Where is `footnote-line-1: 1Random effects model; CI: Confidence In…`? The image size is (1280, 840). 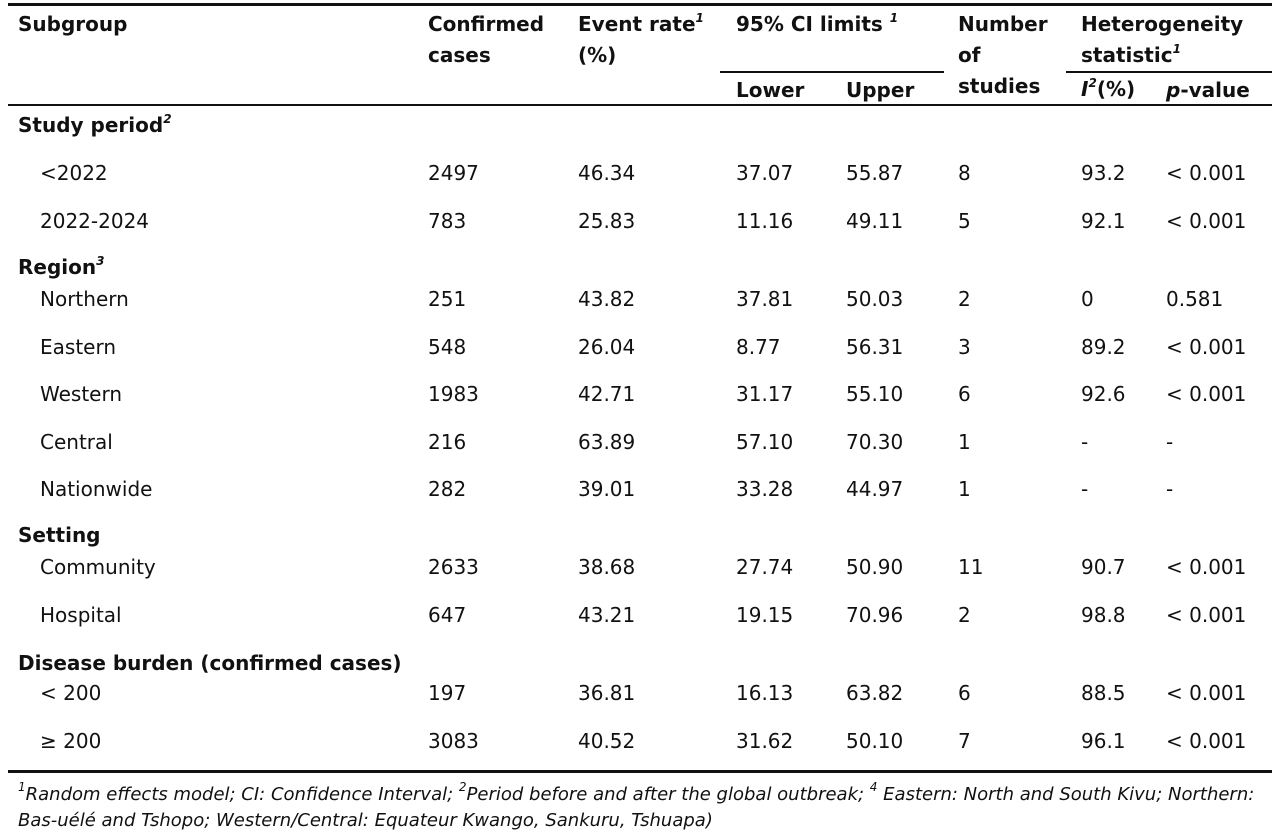
footnote-line-1: 1Random effects model; CI: Confidence In… is located at coordinates (636, 792).